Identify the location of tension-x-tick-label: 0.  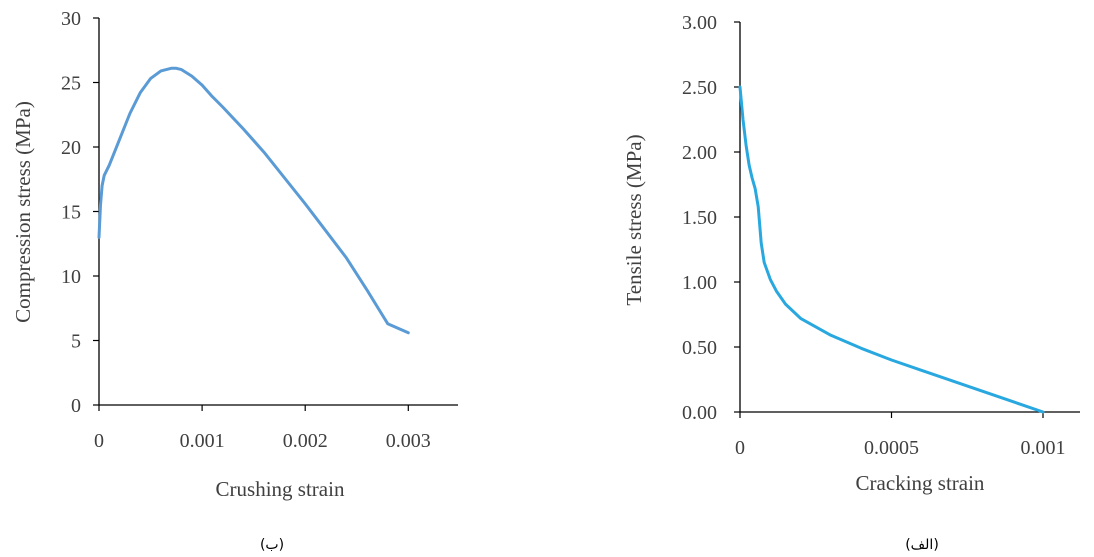
(740, 448).